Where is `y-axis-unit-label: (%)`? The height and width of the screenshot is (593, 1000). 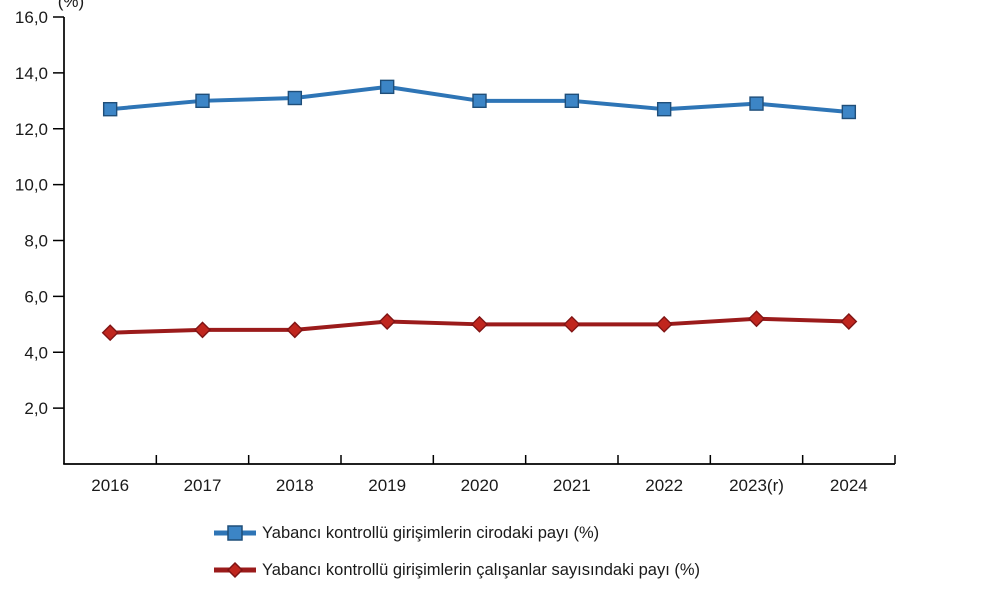 y-axis-unit-label: (%) is located at coordinates (71, 5).